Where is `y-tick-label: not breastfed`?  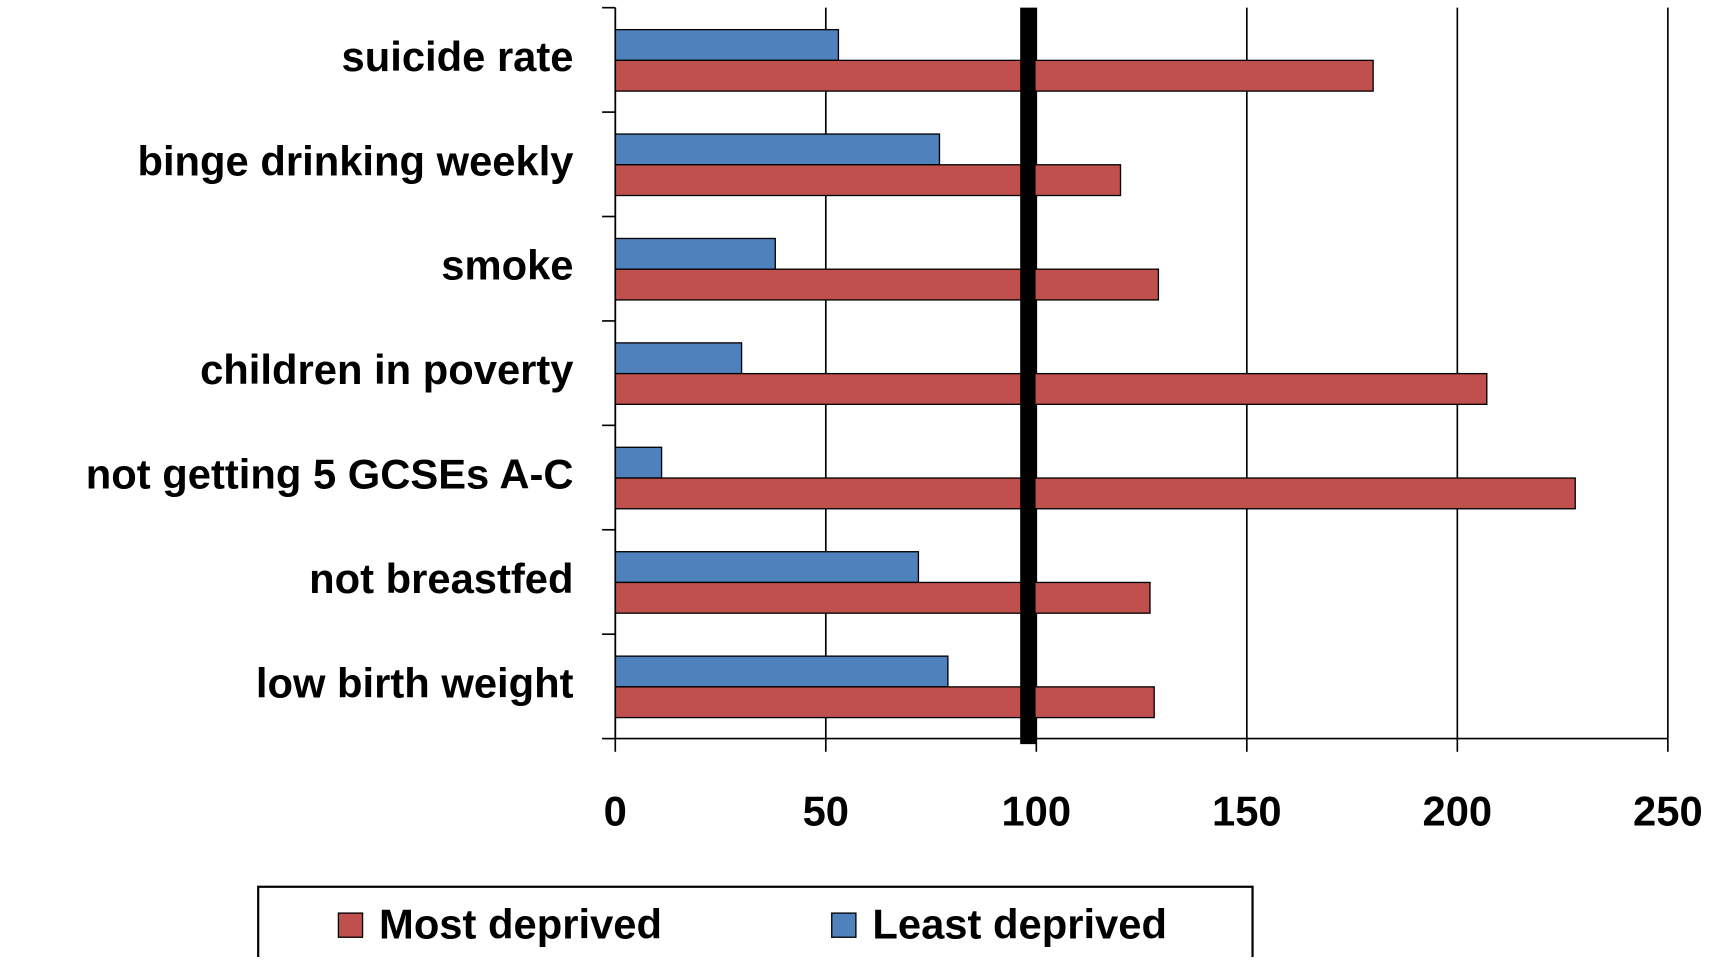 y-tick-label: not breastfed is located at coordinates (441, 578).